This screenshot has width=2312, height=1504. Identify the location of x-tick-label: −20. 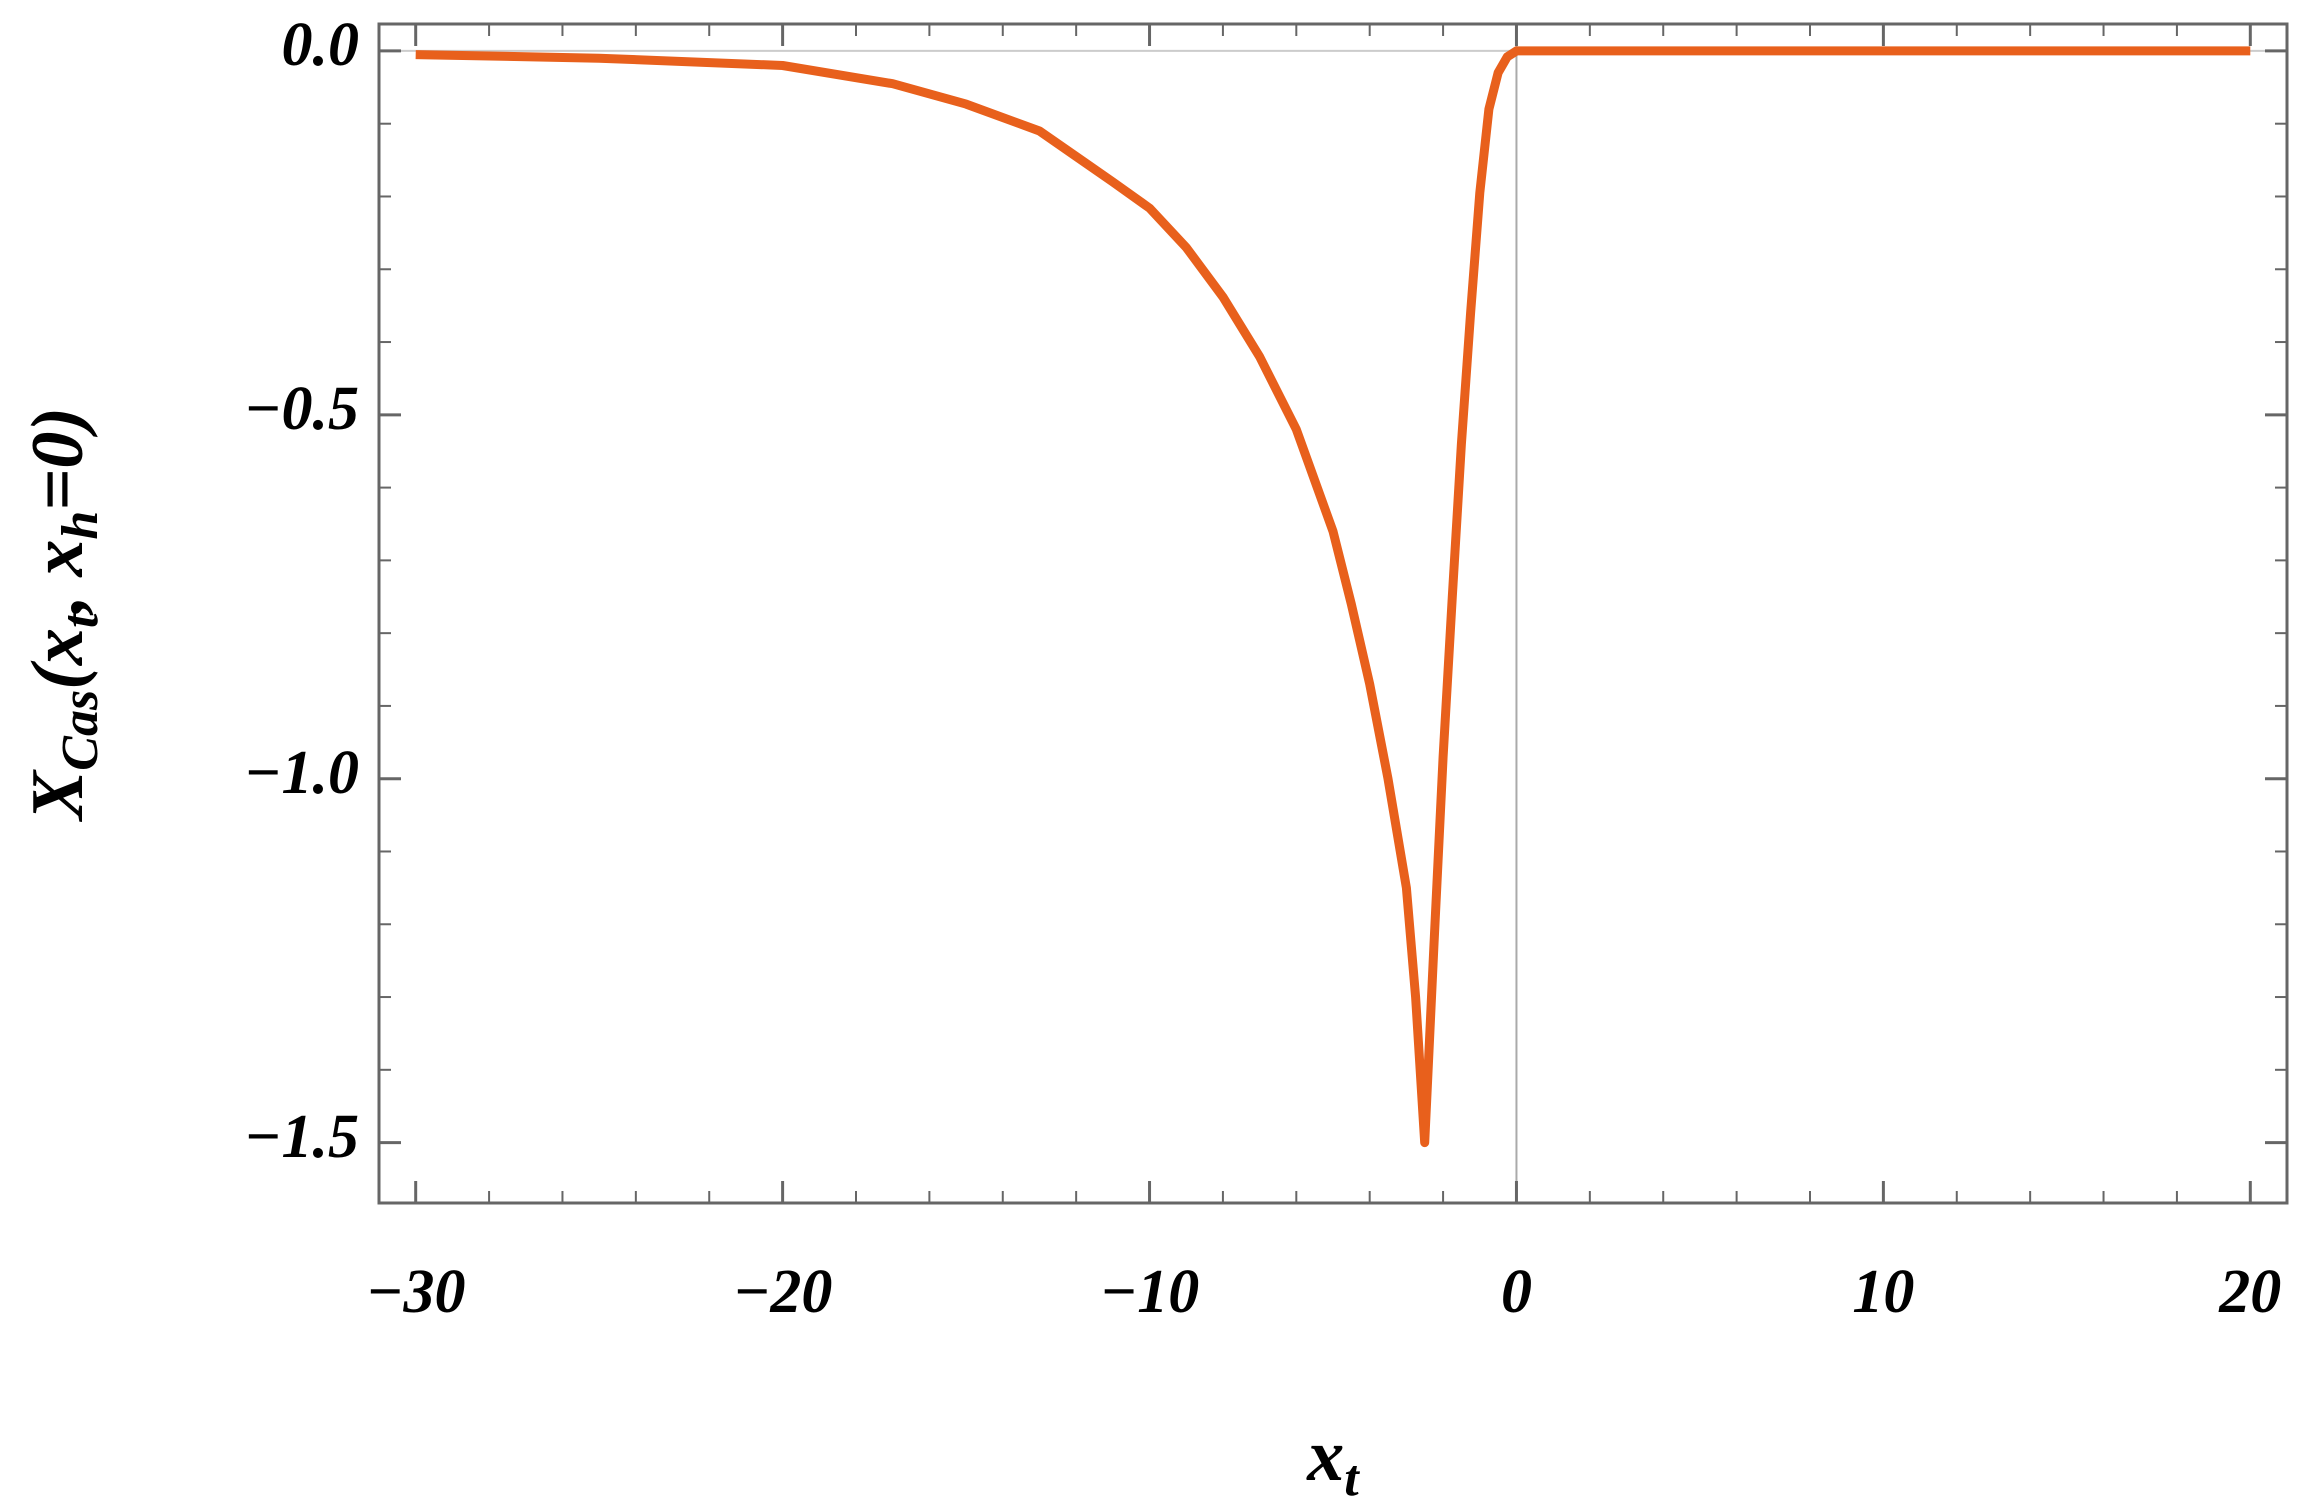
(783, 1292).